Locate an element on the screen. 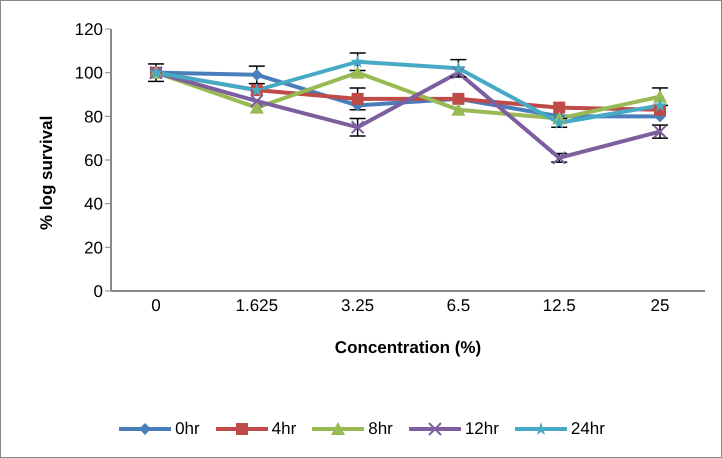 This screenshot has height=458, width=722. y-axis-title: % log survival is located at coordinates (46, 173).